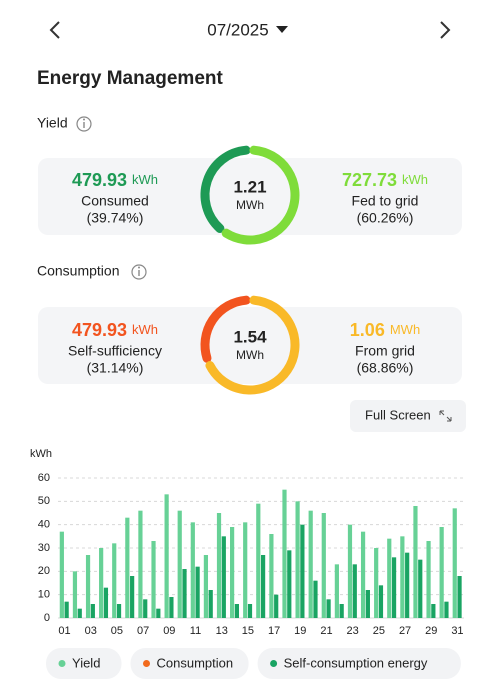 This screenshot has height=681, width=500. What do you see at coordinates (44, 478) in the screenshot?
I see `y-tick-label: 60` at bounding box center [44, 478].